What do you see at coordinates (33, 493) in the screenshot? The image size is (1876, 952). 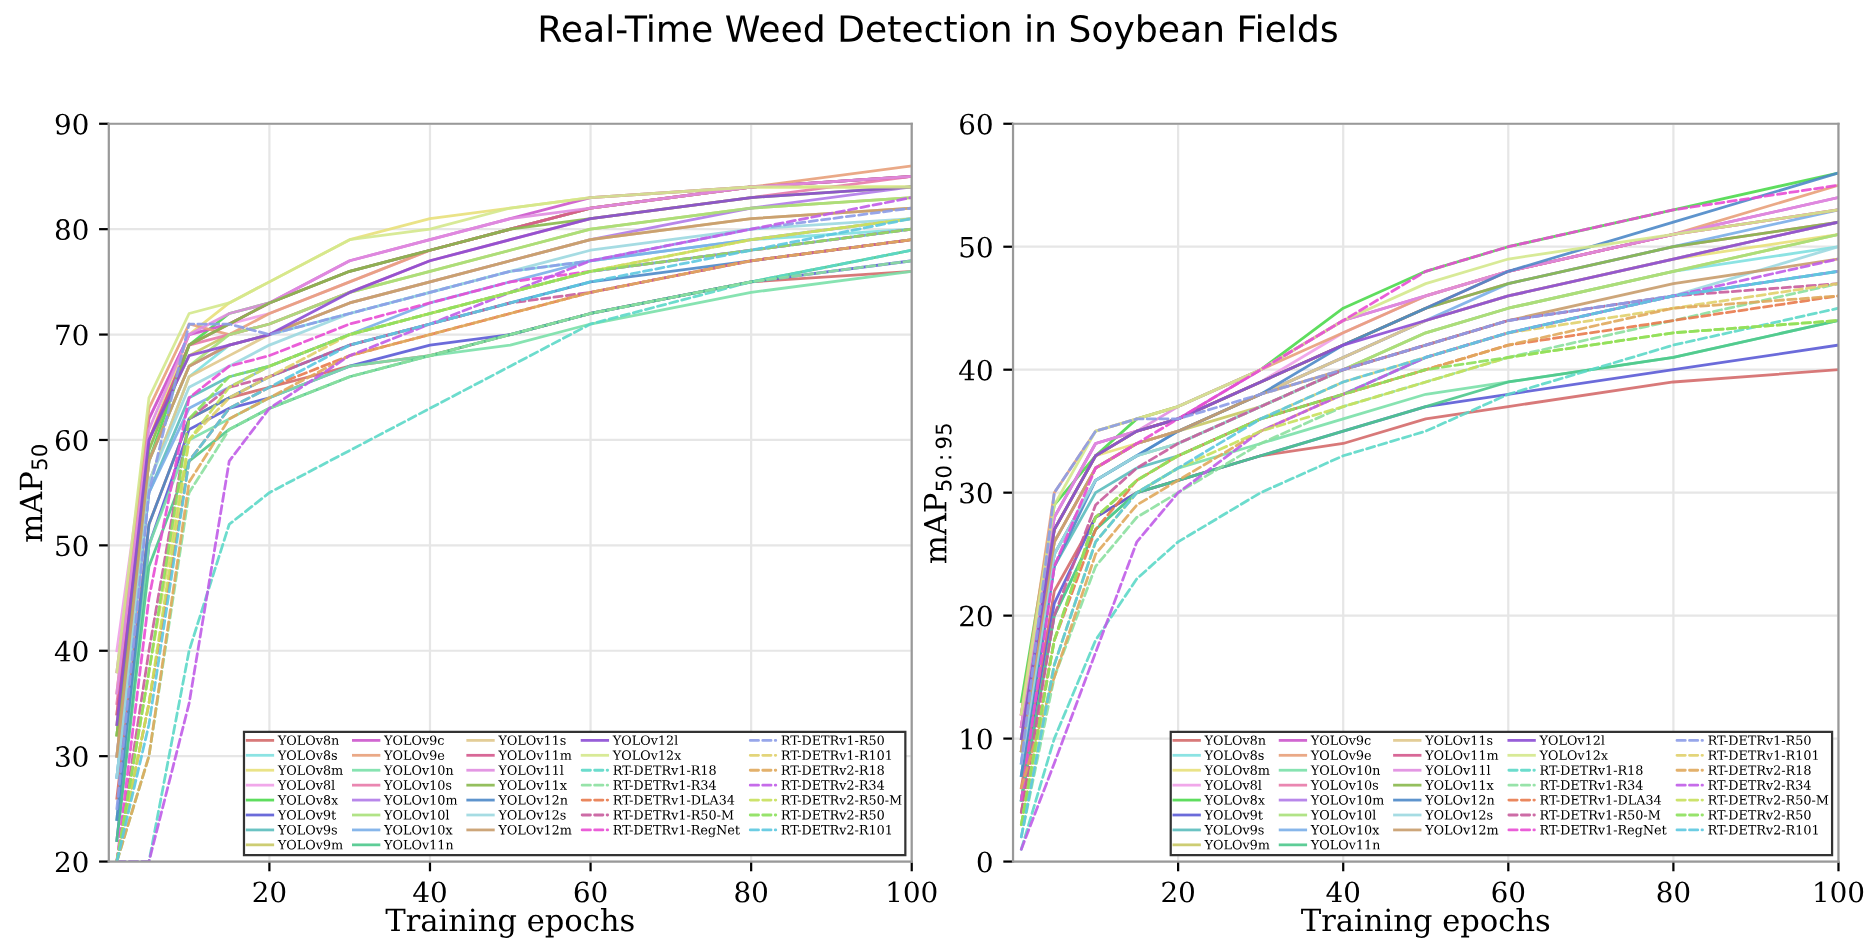 I see `y-axis-title: mAP$_{50}$` at bounding box center [33, 493].